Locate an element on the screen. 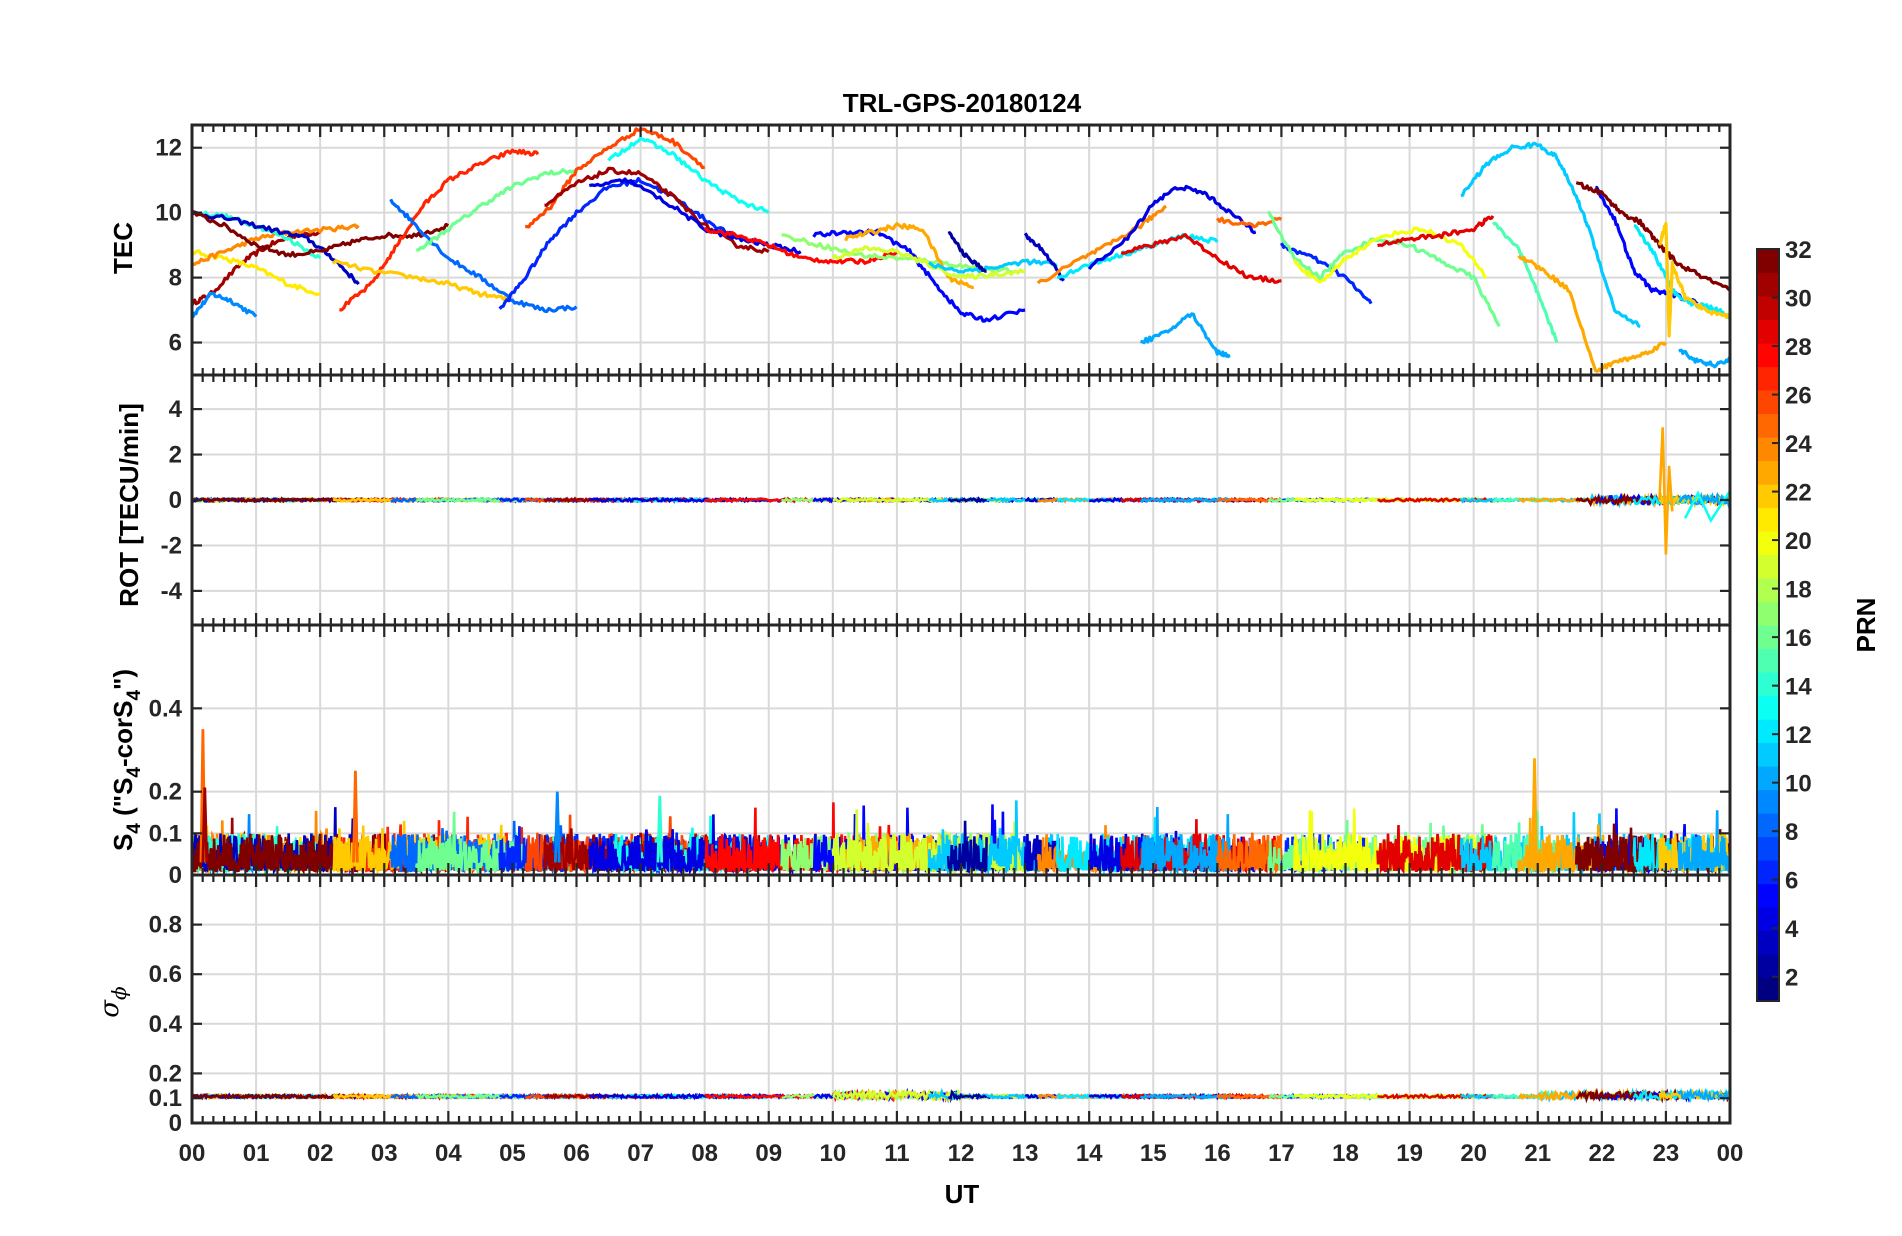  s4-ylabel: S4 ("S4-corS4") is located at coordinates (126, 760).